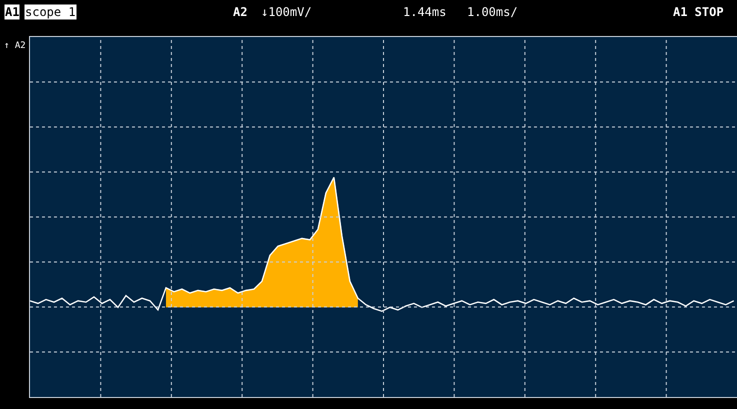 Image resolution: width=737 pixels, height=409 pixels. What do you see at coordinates (492, 12) in the screenshot?
I see `text: 1.00ms/` at bounding box center [492, 12].